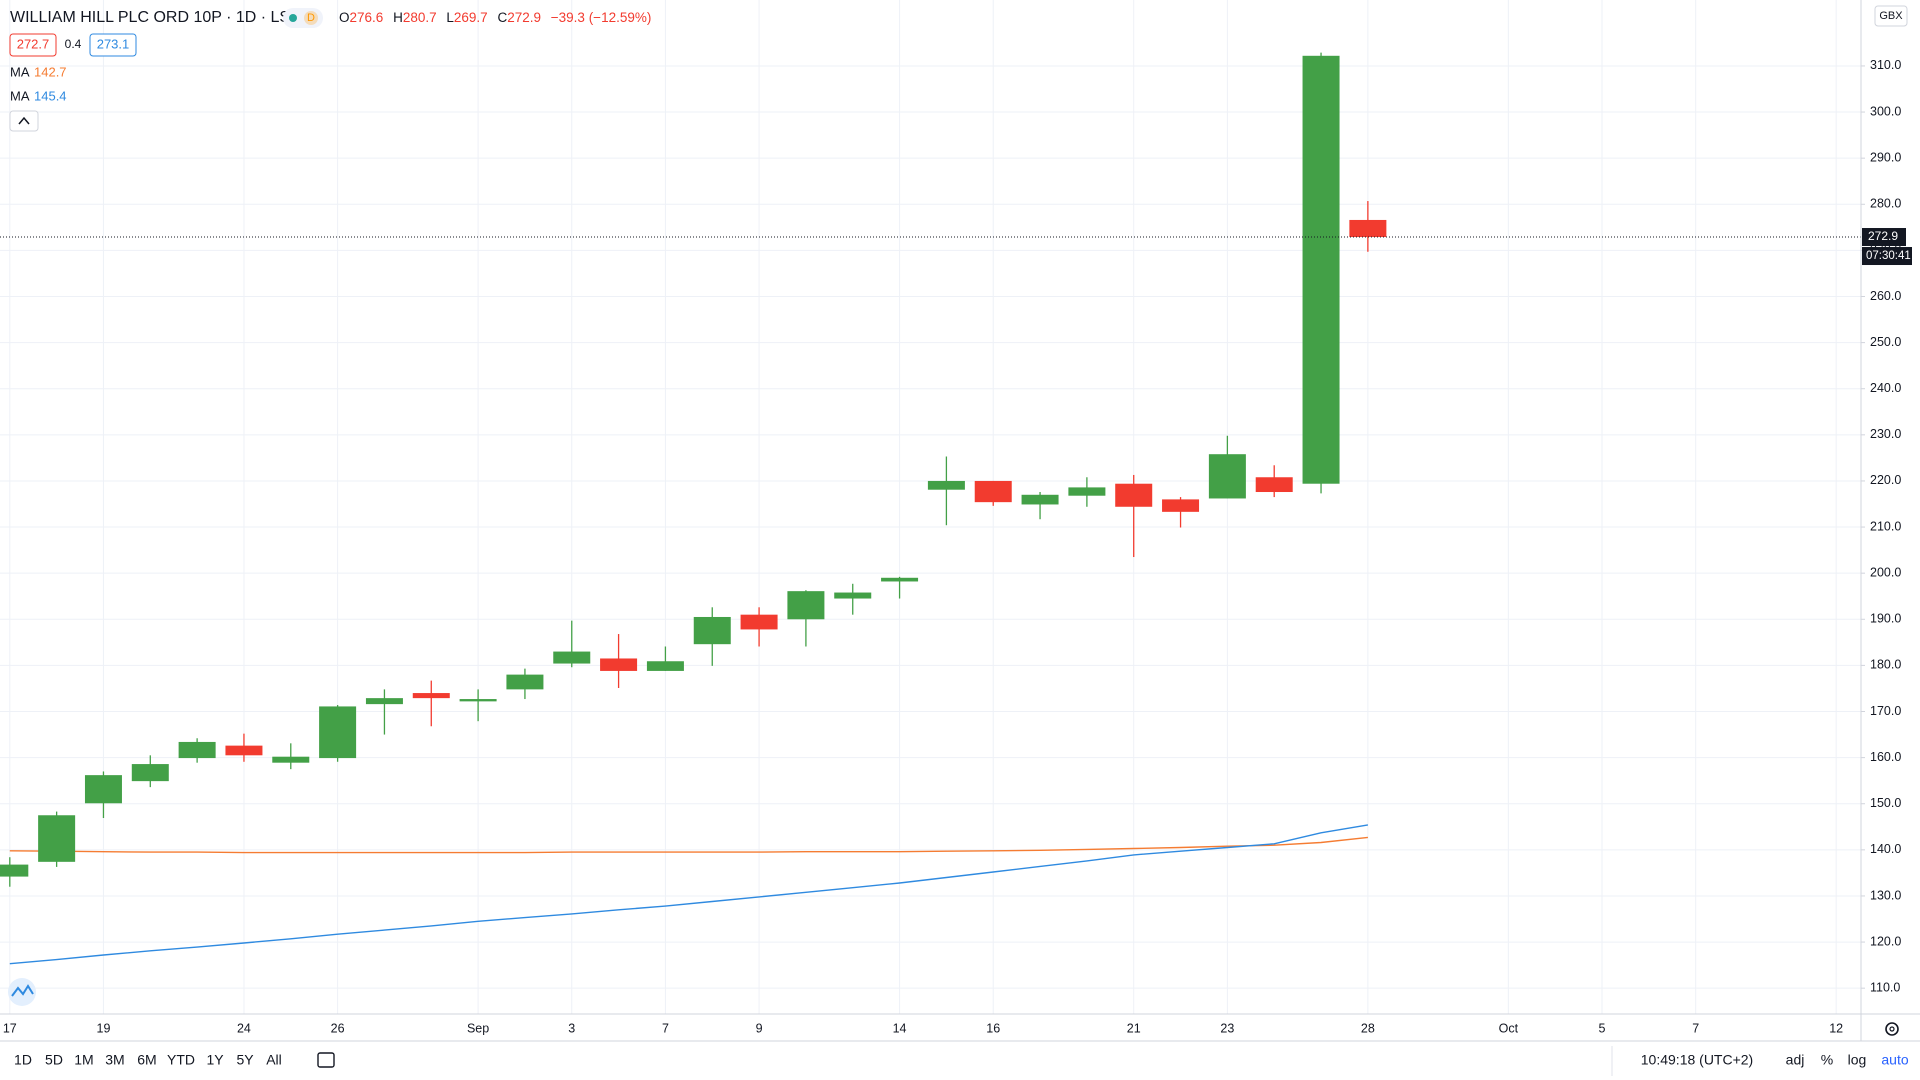 This screenshot has width=1920, height=1080. I want to click on y-tick-label: 180.0, so click(1885, 665).